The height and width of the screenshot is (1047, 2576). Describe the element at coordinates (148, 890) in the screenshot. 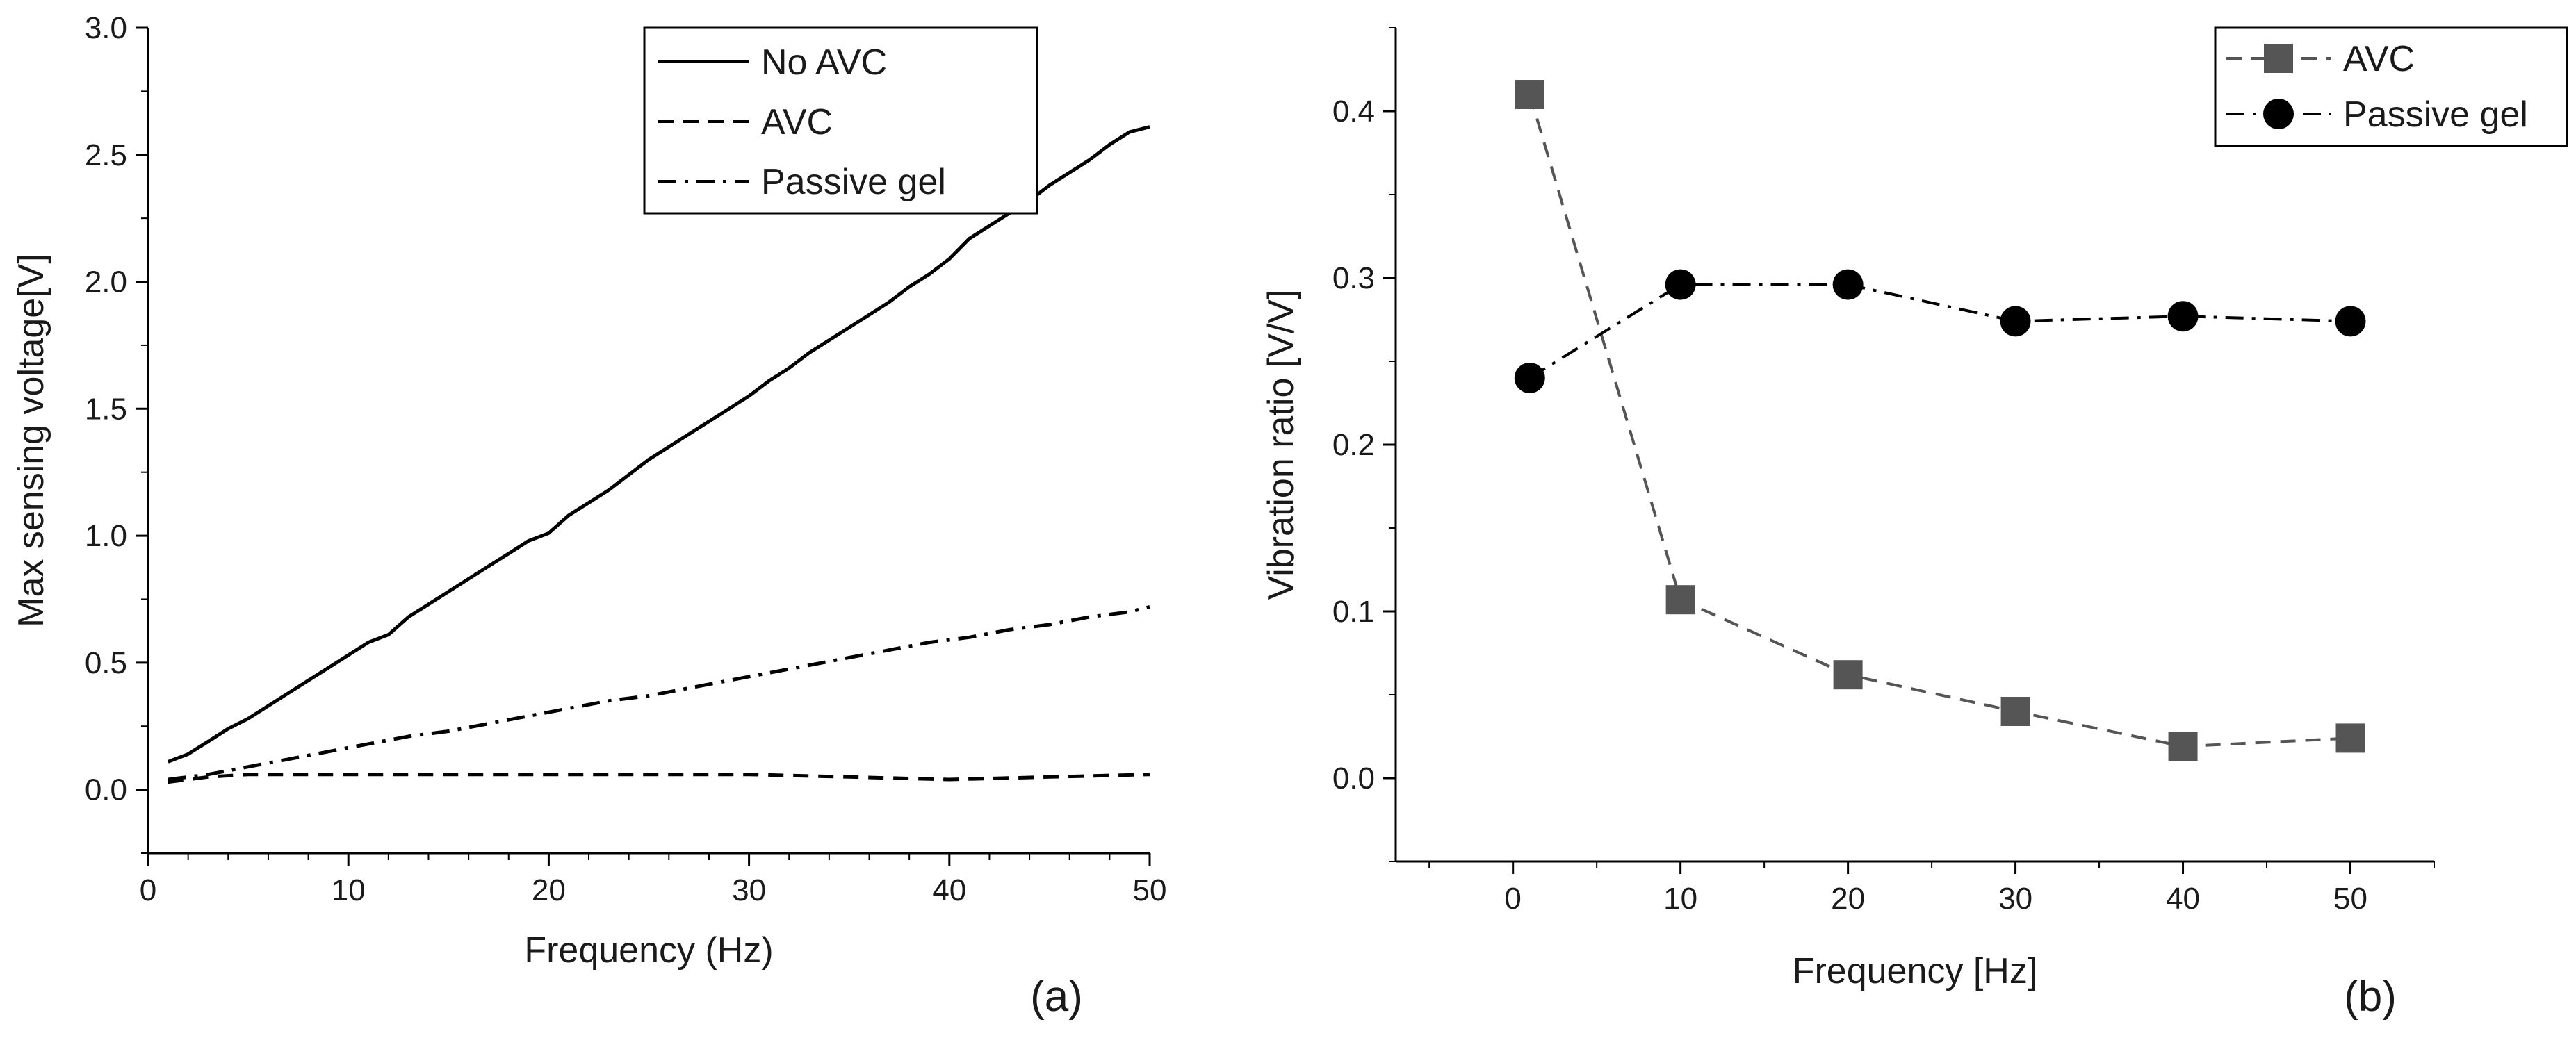

I see `chart1-xtick-label: 0` at that location.